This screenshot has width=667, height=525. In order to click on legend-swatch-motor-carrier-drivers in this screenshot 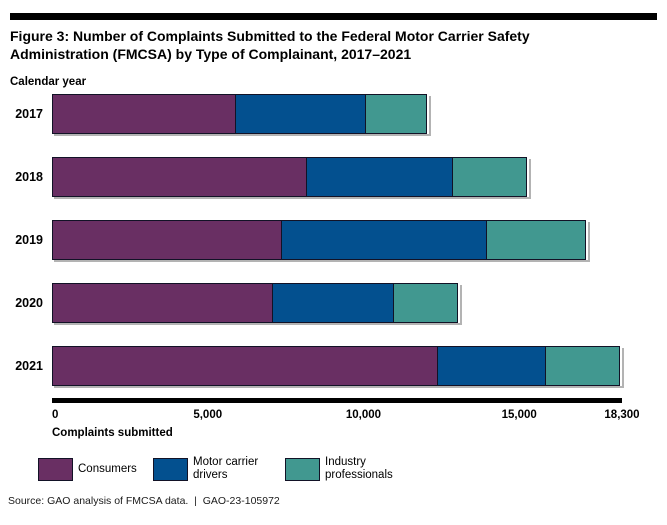, I will do `click(170, 469)`.